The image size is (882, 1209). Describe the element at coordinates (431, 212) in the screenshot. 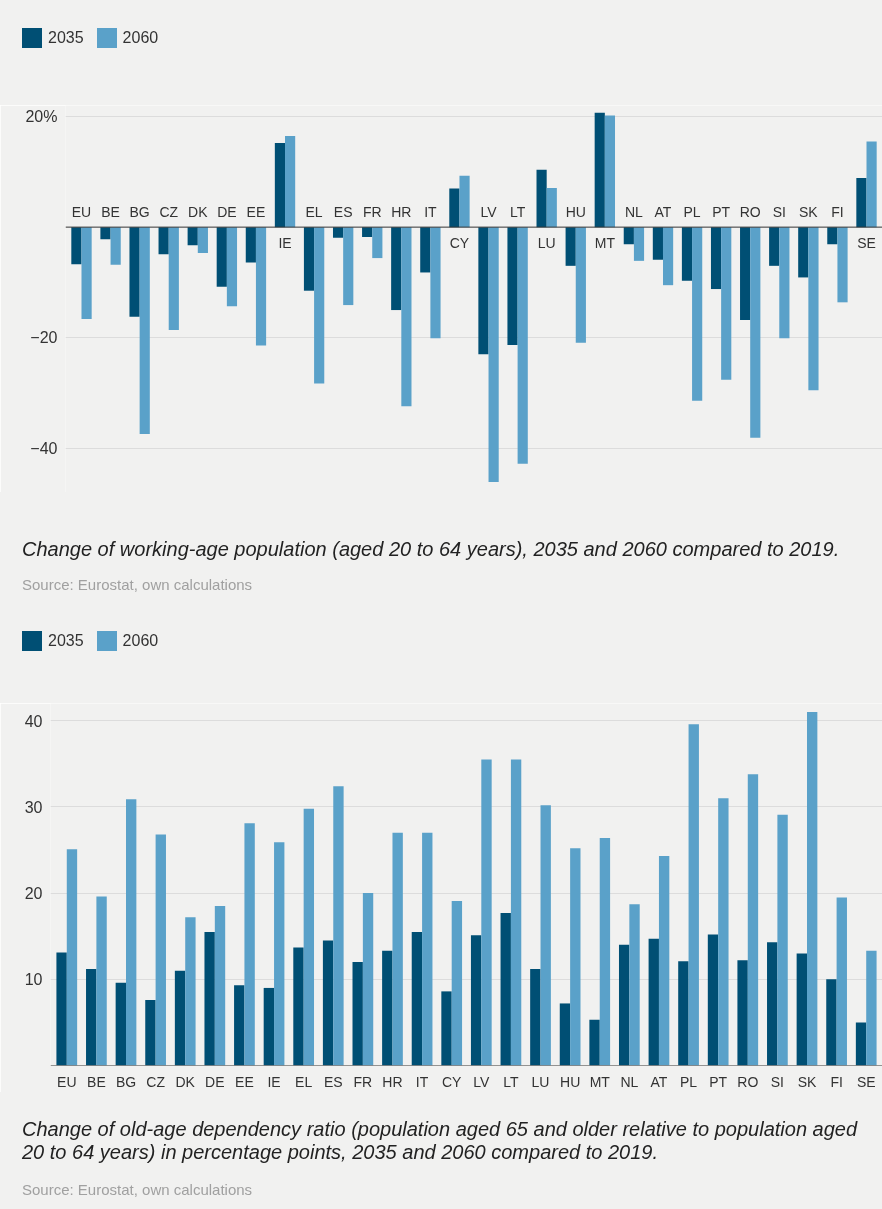

I see `x-tick-label: IT` at that location.